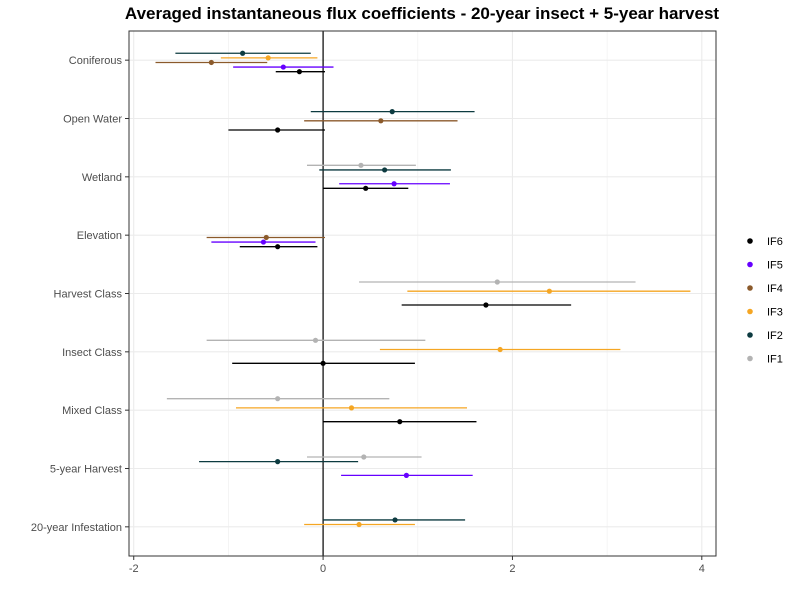 This screenshot has width=800, height=605. What do you see at coordinates (775, 289) in the screenshot?
I see `legend-label: IF4` at bounding box center [775, 289].